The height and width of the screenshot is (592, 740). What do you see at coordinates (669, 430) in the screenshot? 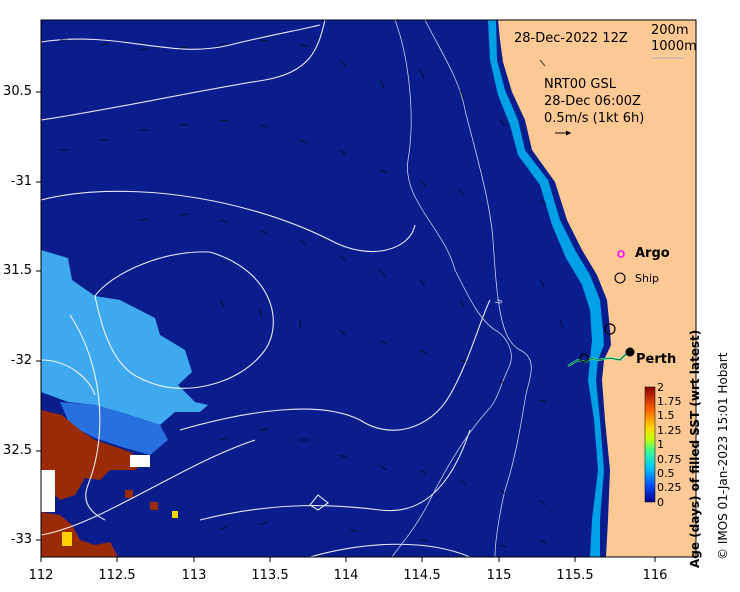
I see `colorbar-tick: 1.25` at bounding box center [669, 430].